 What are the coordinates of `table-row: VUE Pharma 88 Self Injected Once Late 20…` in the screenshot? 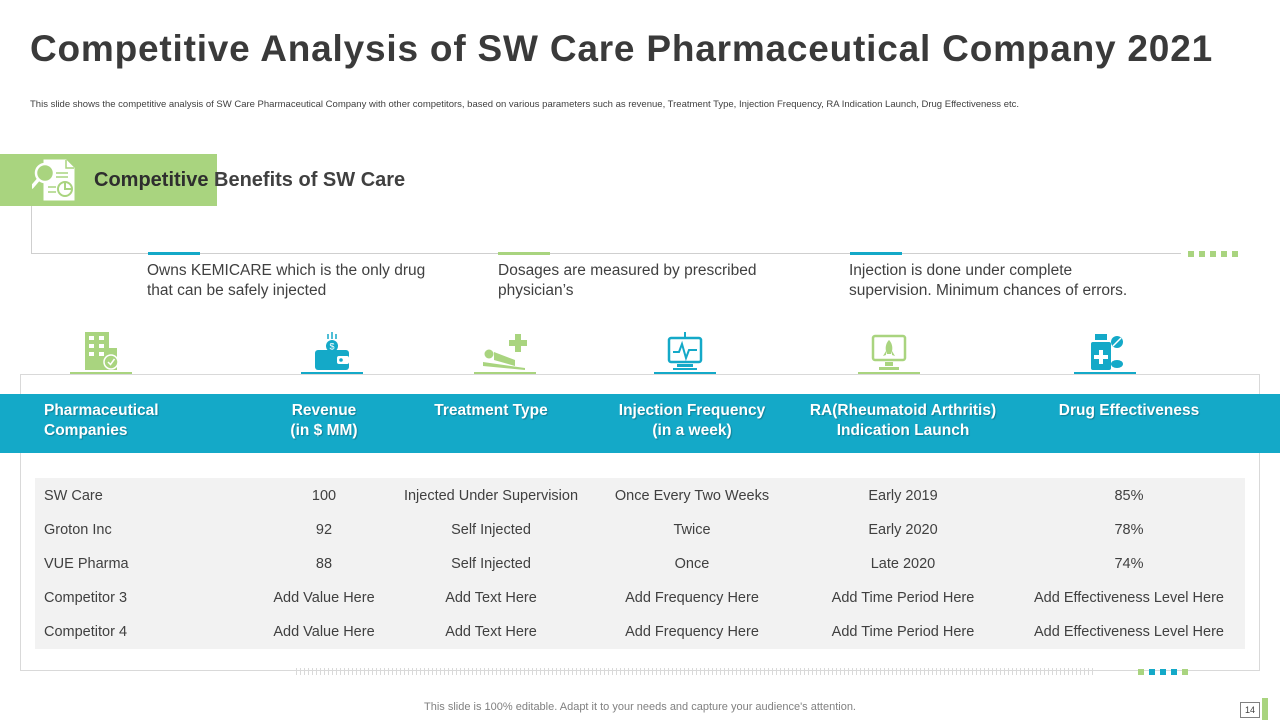 It's located at (640, 564).